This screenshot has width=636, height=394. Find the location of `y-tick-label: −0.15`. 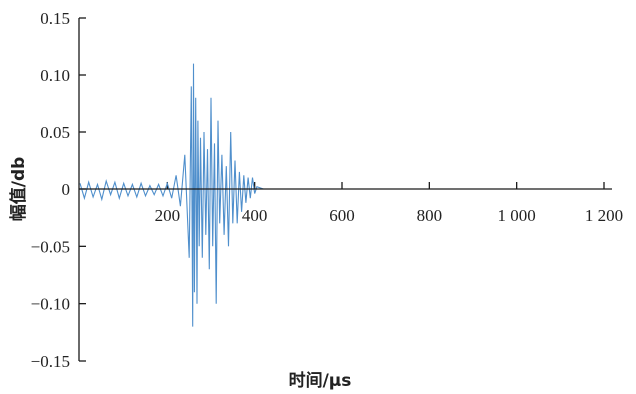

y-tick-label: −0.15 is located at coordinates (50, 361).